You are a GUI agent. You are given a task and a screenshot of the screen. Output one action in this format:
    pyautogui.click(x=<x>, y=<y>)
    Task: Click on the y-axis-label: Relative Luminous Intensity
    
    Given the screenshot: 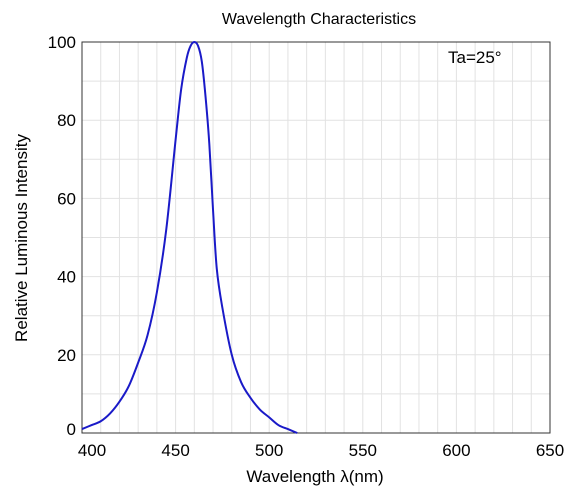 What is the action you would take?
    pyautogui.click(x=21, y=238)
    